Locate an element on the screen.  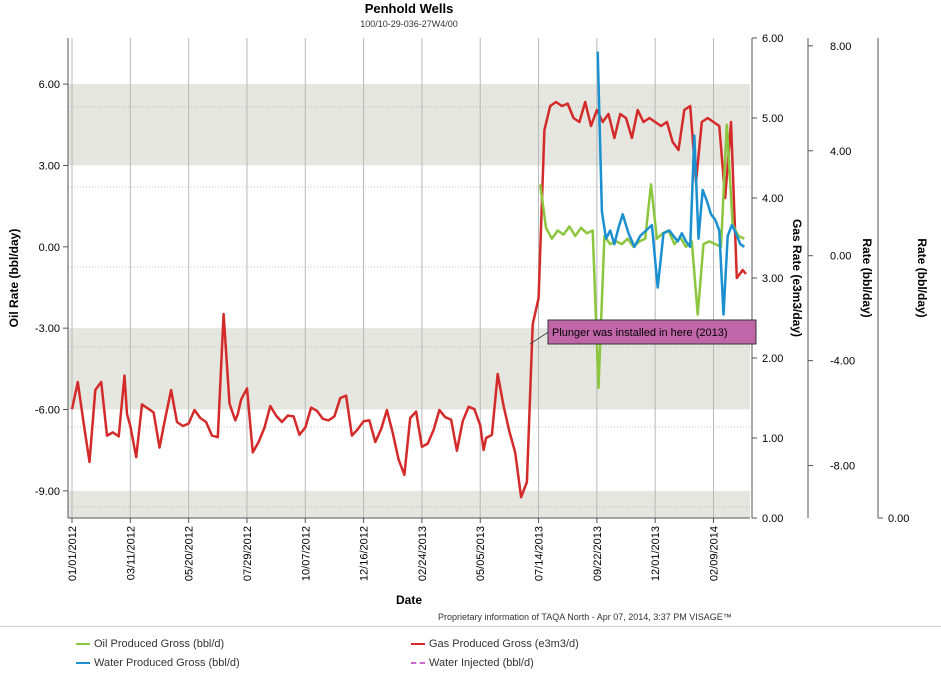
legend-label-water: Water Produced Gross (bbl/d) is located at coordinates (167, 663).